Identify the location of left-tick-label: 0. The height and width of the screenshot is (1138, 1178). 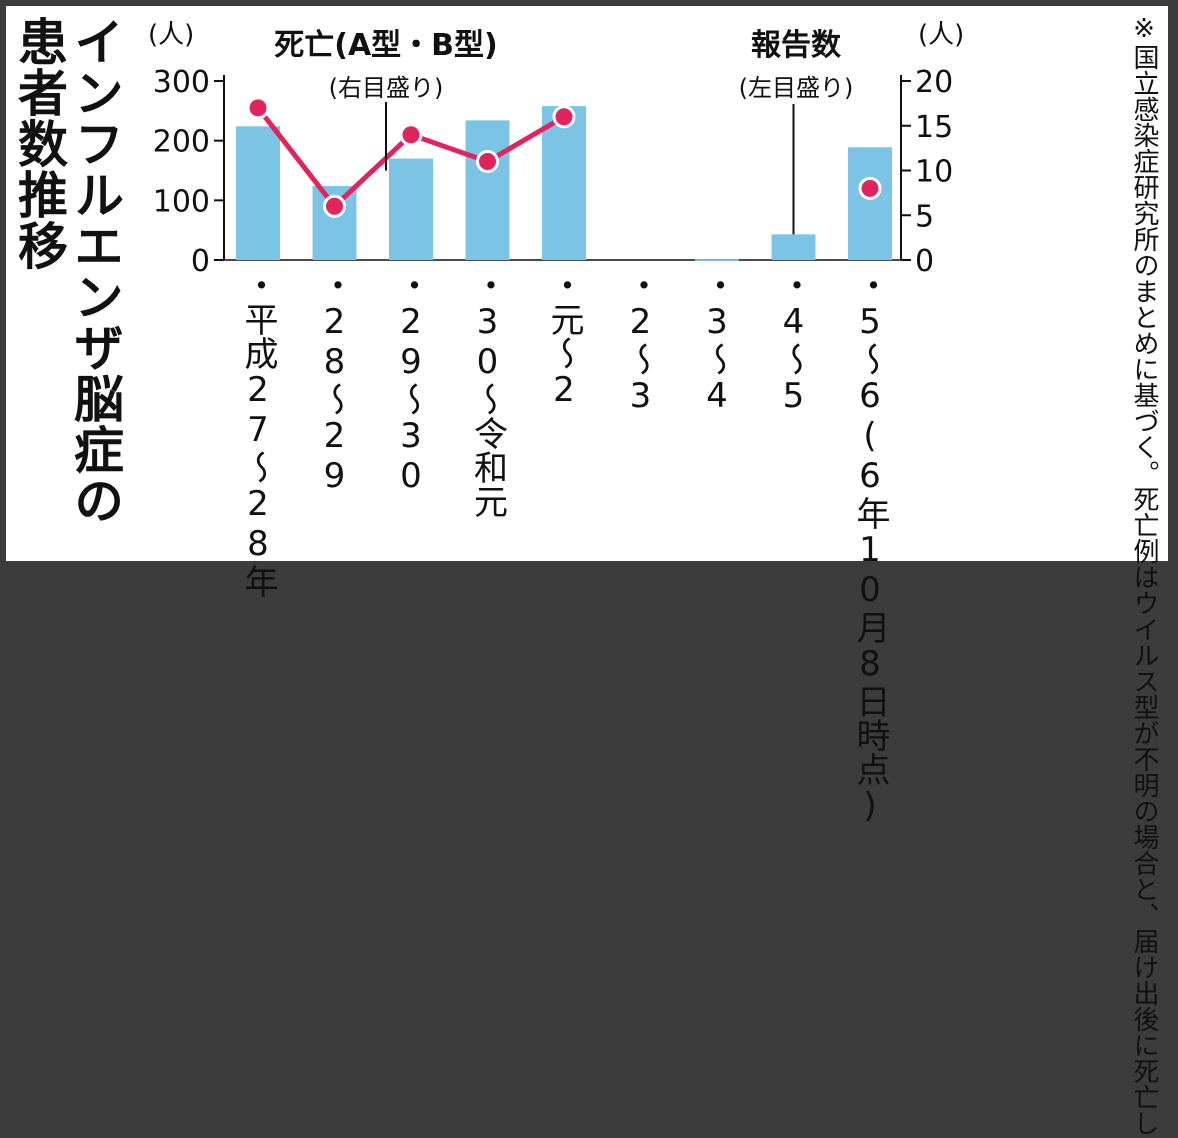
(200, 261).